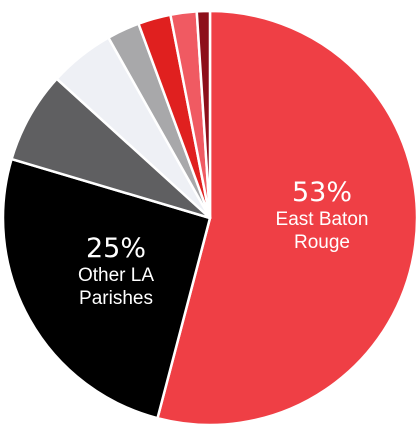 This screenshot has width=420, height=425. I want to click on slice-name-east-baton-rouge: East Baton Rouge, so click(322, 230).